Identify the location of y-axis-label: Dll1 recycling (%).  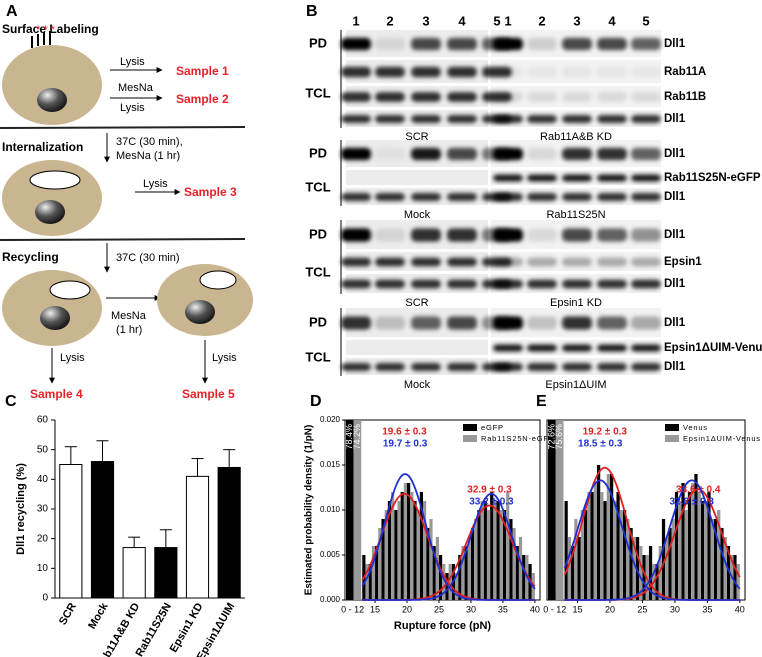
(21, 509).